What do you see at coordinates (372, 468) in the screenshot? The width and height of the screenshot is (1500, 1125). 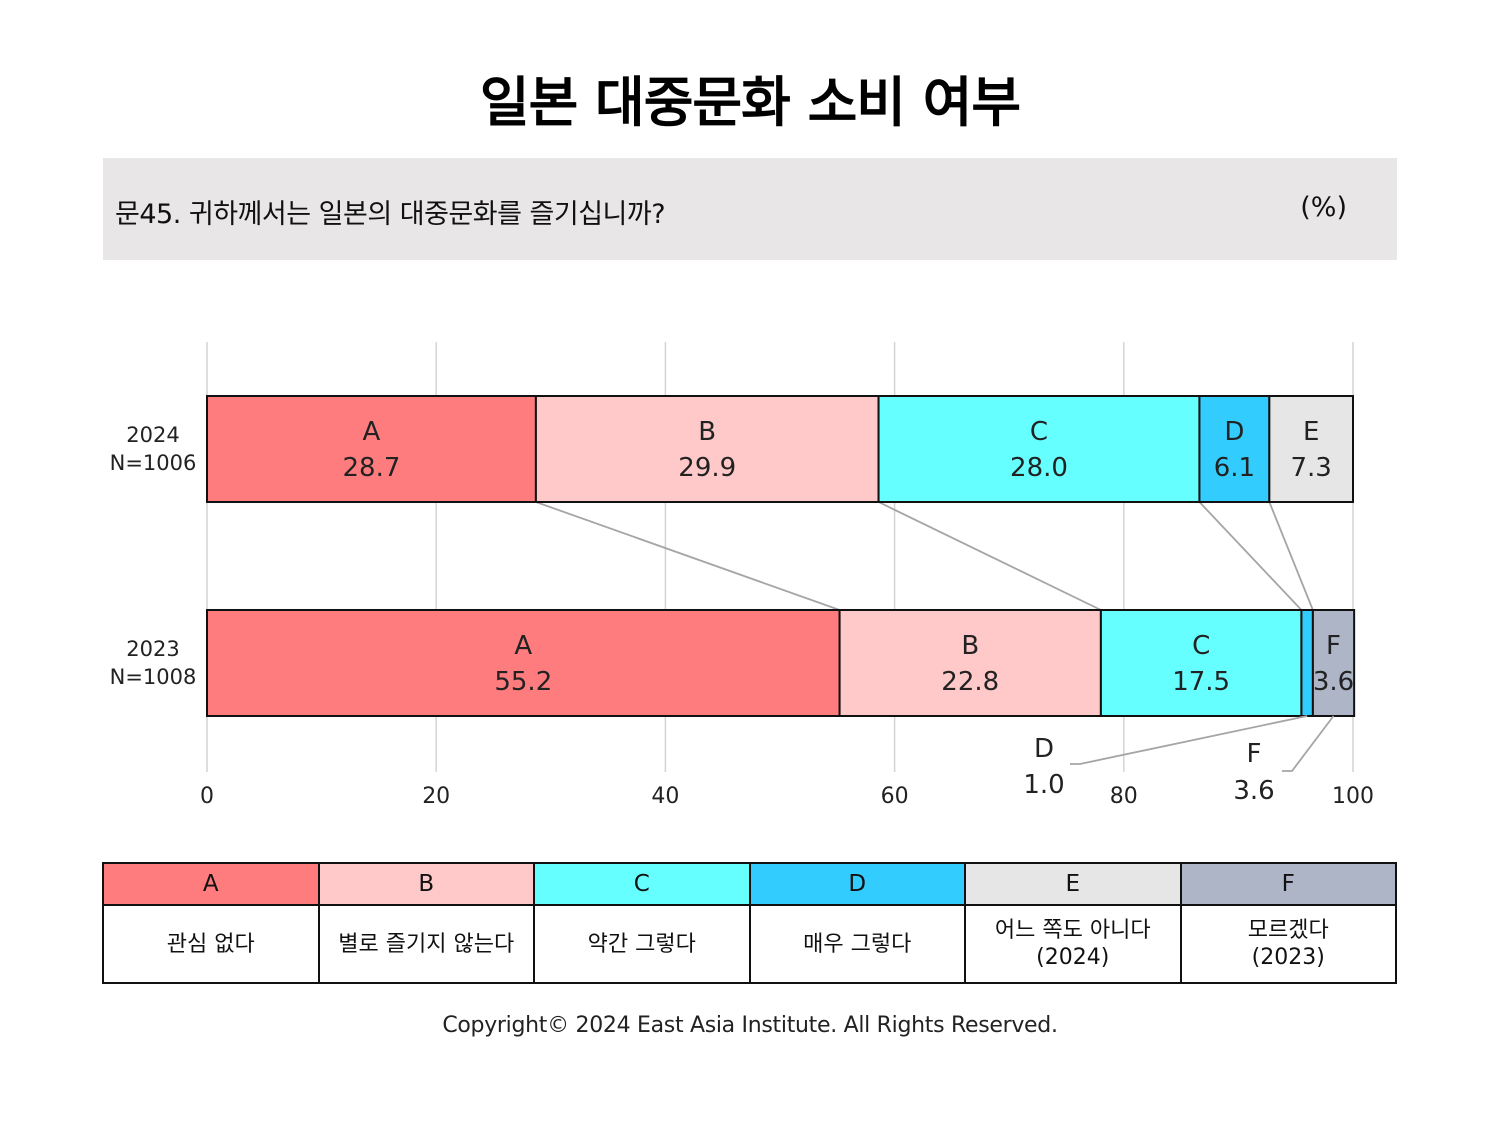 I see `data-label: 28.7` at bounding box center [372, 468].